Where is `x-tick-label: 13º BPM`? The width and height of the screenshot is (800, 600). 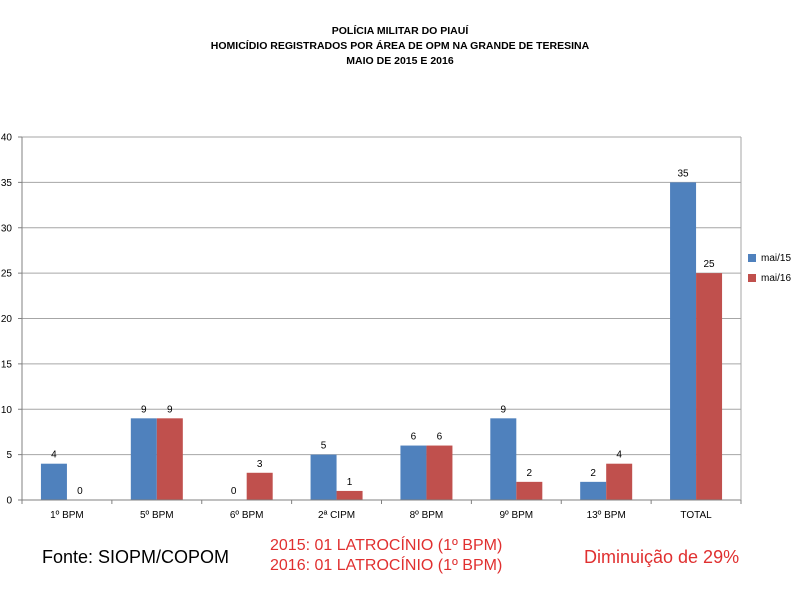
x-tick-label: 13º BPM is located at coordinates (606, 515).